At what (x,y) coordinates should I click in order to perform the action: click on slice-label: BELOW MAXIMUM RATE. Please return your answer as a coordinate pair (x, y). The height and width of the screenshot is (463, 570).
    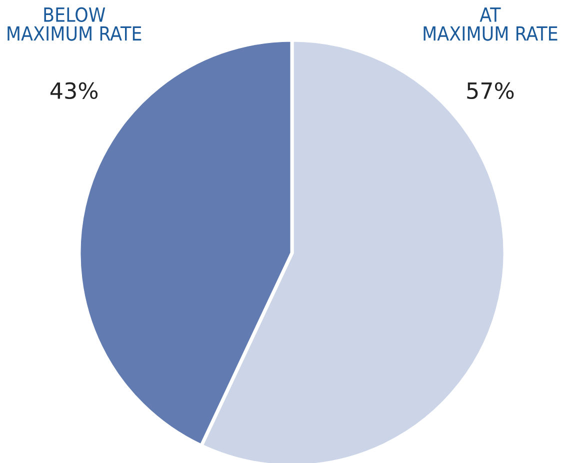
    Looking at the image, I should click on (75, 24).